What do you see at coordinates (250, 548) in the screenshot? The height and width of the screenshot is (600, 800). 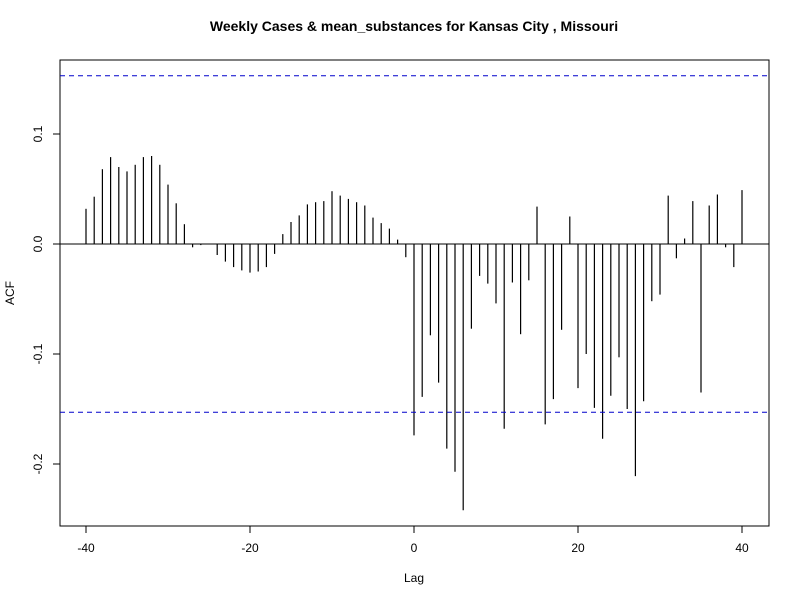 I see `x-tick-label: -20` at bounding box center [250, 548].